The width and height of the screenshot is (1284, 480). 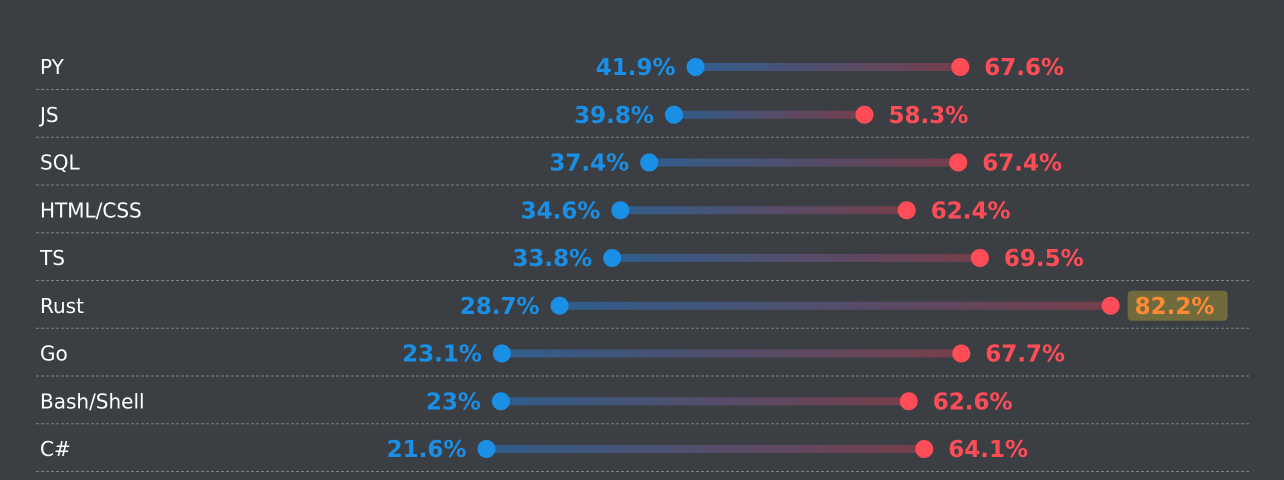 I want to click on right-value-label: 64.1%, so click(x=988, y=450).